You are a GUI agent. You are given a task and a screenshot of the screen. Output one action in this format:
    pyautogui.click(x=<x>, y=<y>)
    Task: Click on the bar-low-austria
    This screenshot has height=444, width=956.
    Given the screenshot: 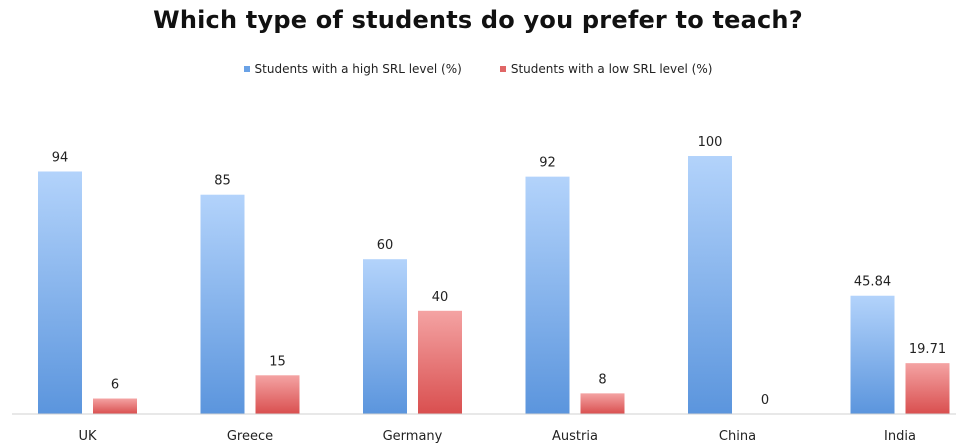 What is the action you would take?
    pyautogui.click(x=602, y=403)
    